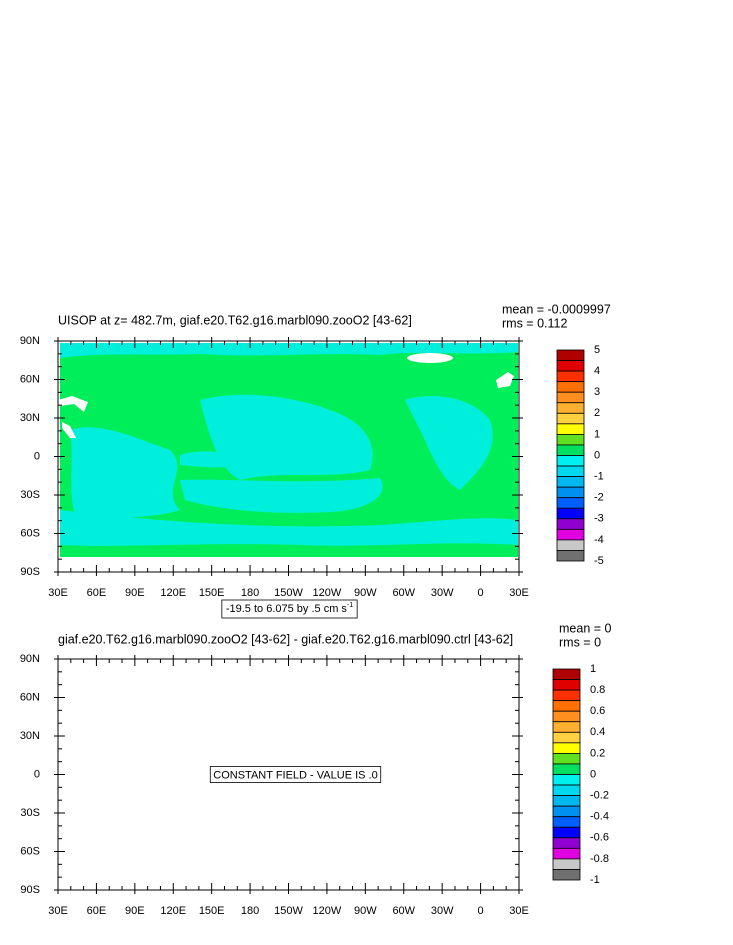 The image size is (733, 945). I want to click on contour-info: -19.5 to 6.075 by .5 cm s-1, so click(289, 608).